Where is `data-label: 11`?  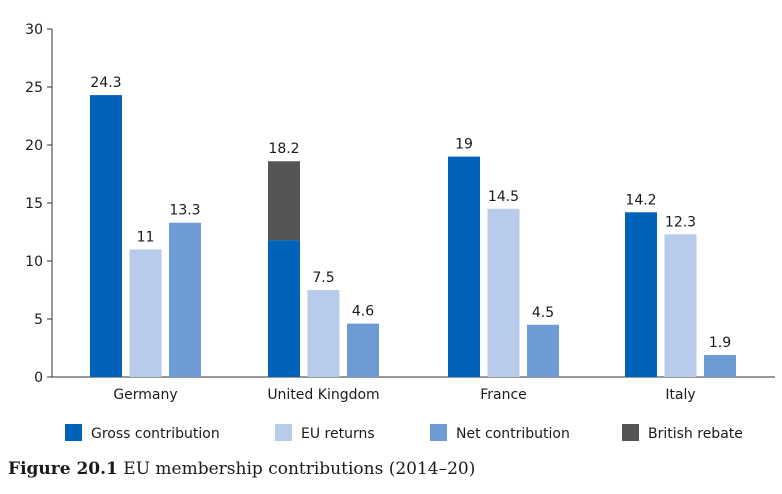
data-label: 11 is located at coordinates (146, 237).